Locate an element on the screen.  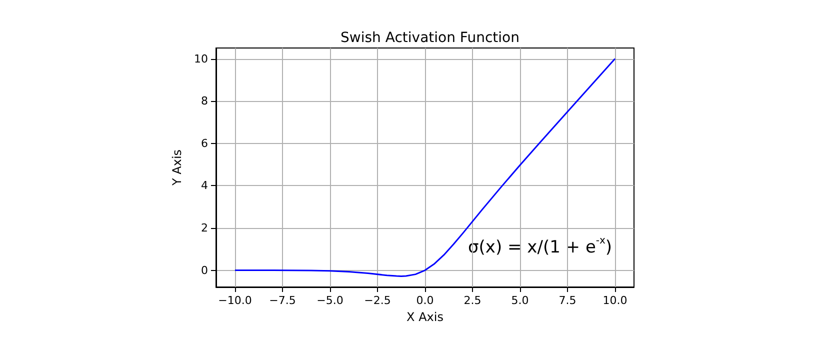
x-axis-title: X Axis is located at coordinates (425, 317).